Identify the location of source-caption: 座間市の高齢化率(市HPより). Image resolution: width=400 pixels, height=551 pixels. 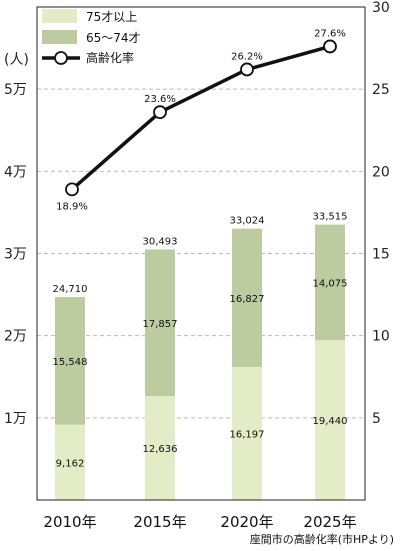
(322, 539).